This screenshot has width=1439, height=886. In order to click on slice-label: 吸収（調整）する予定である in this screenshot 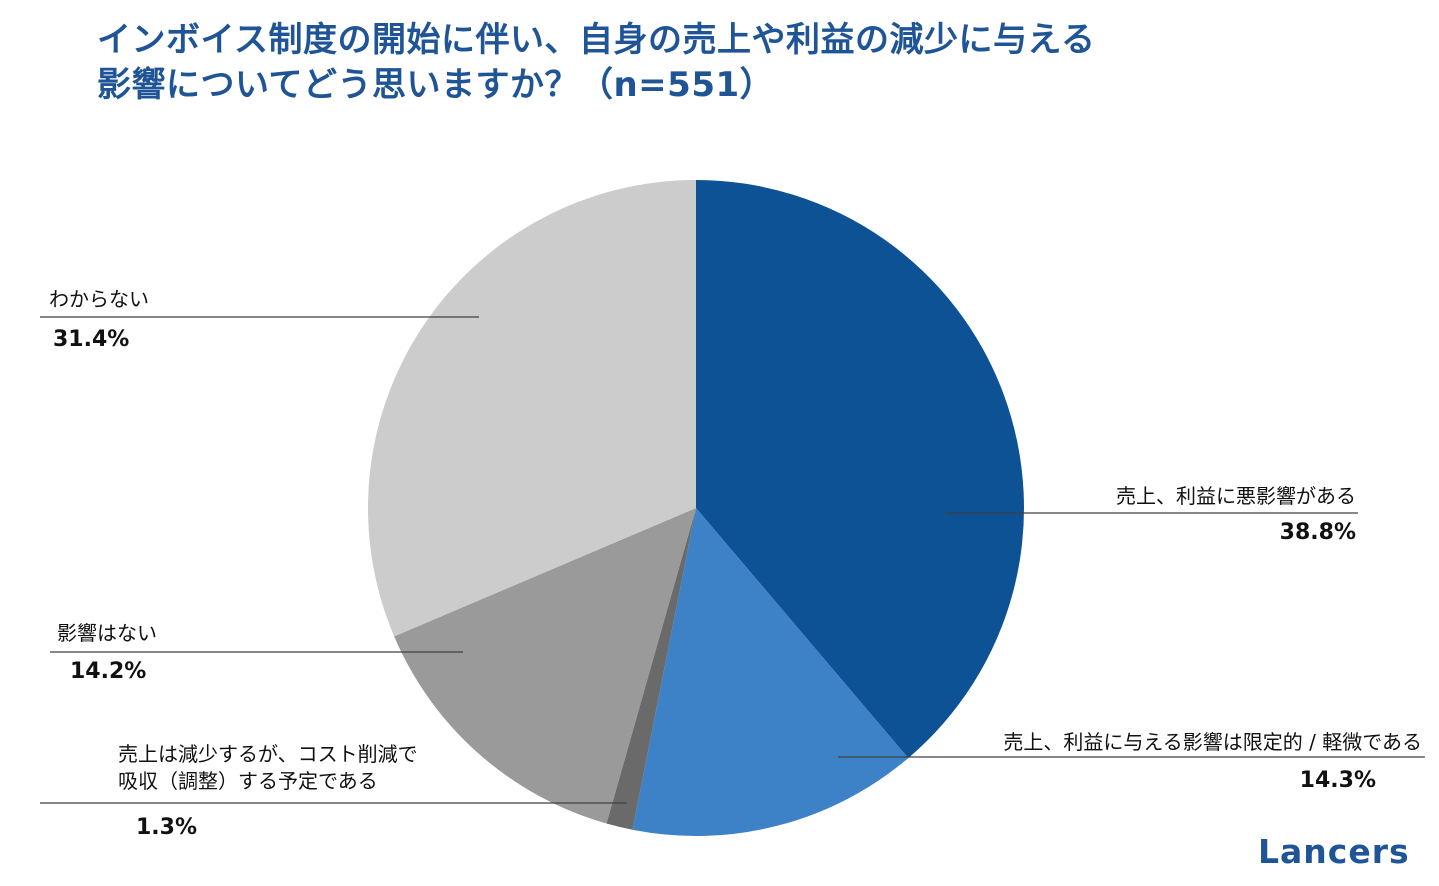, I will do `click(248, 781)`.